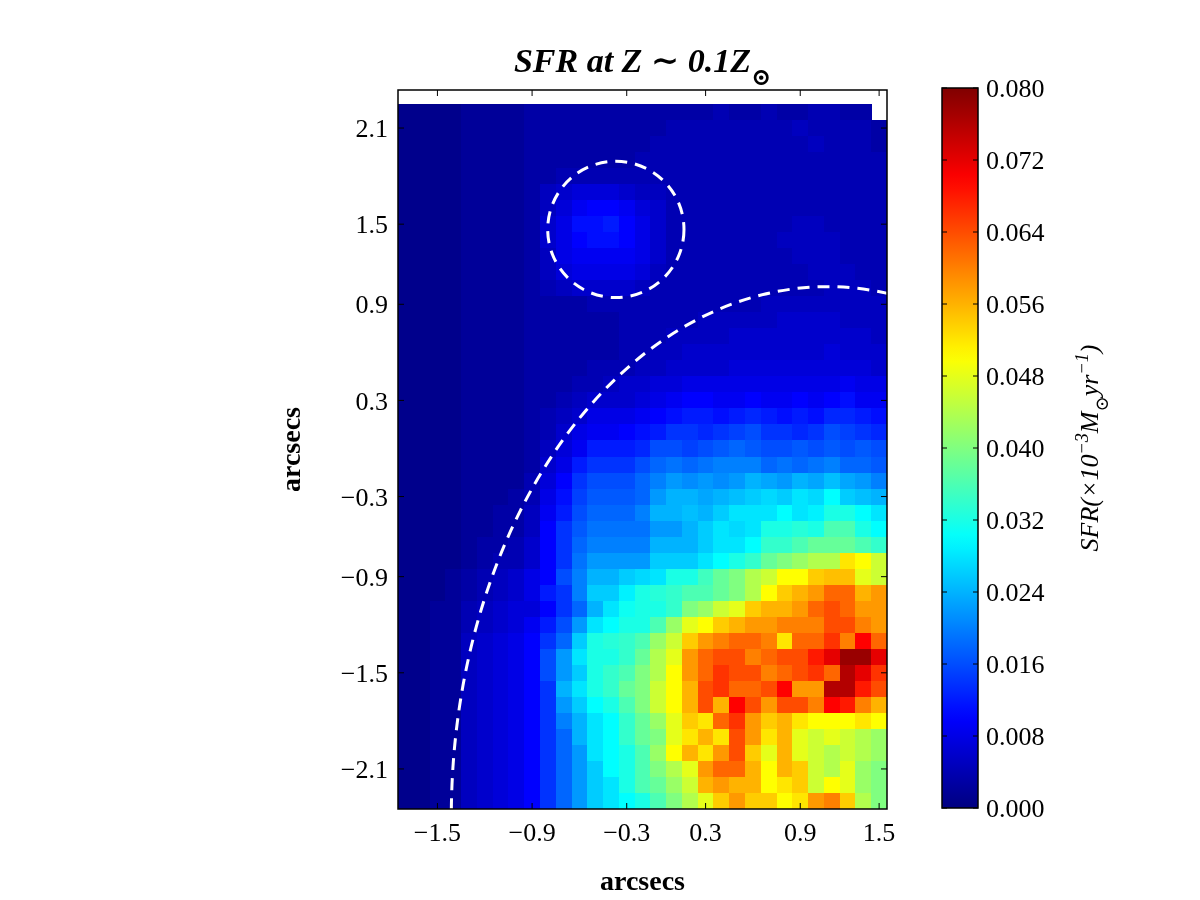 The width and height of the screenshot is (1200, 900). I want to click on y-tick-label: −0.9, so click(364, 577).